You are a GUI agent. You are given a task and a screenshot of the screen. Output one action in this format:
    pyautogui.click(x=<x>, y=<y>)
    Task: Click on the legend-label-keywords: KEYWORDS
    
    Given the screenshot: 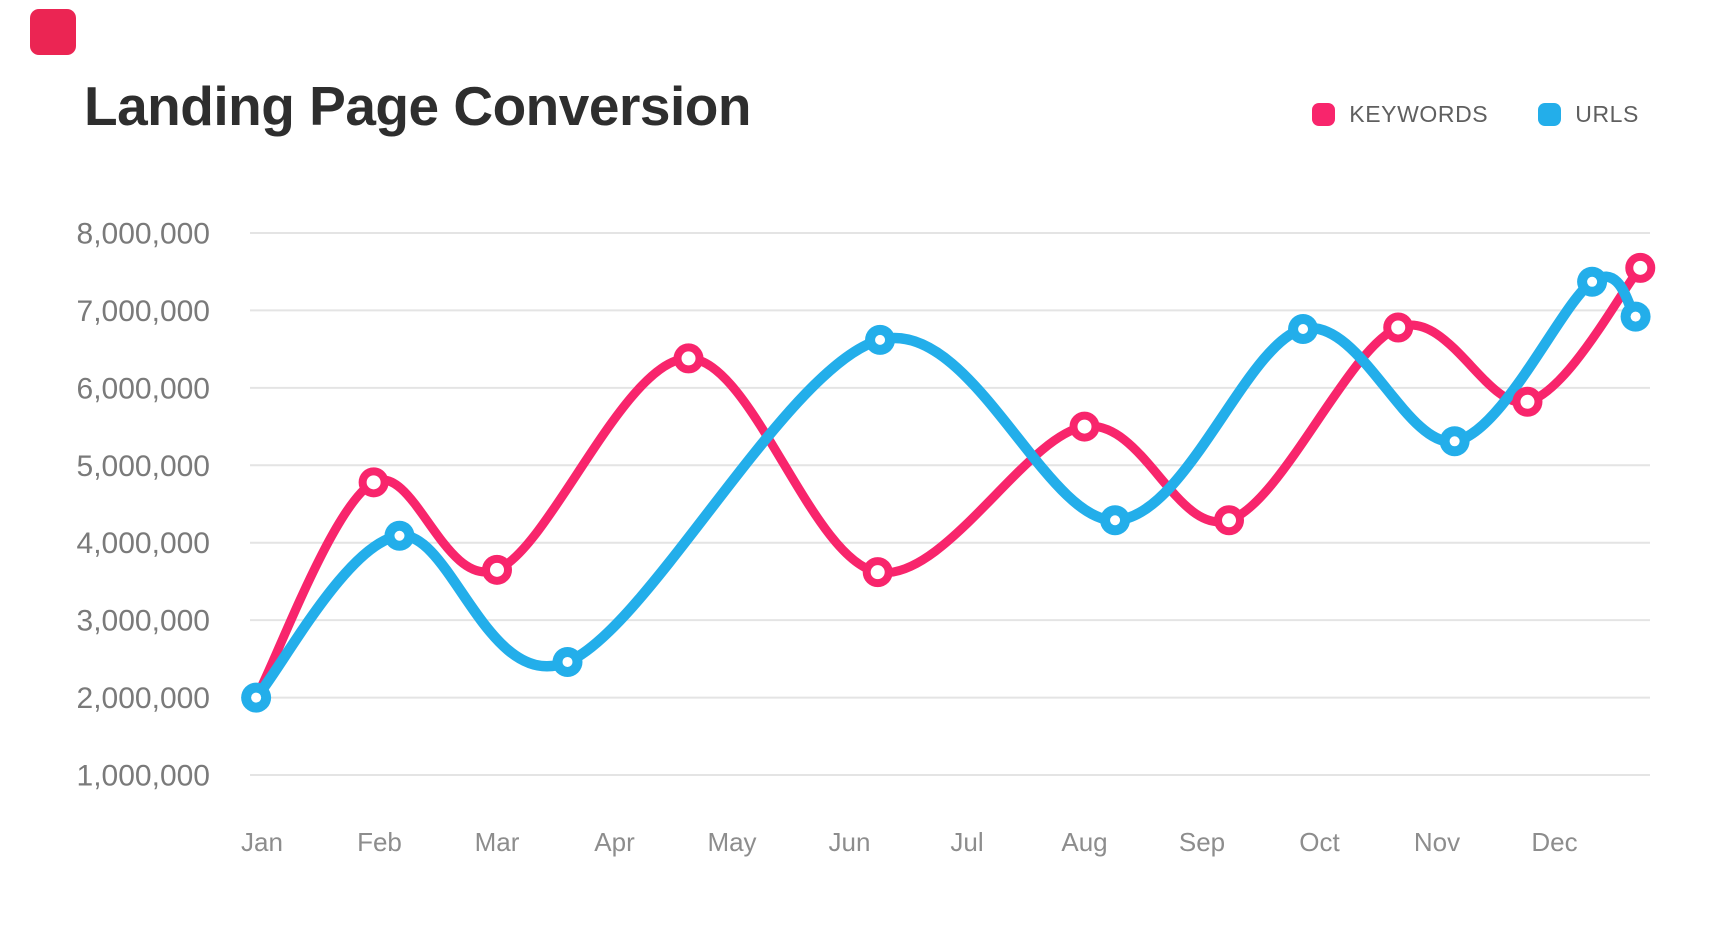 What is the action you would take?
    pyautogui.click(x=1419, y=114)
    